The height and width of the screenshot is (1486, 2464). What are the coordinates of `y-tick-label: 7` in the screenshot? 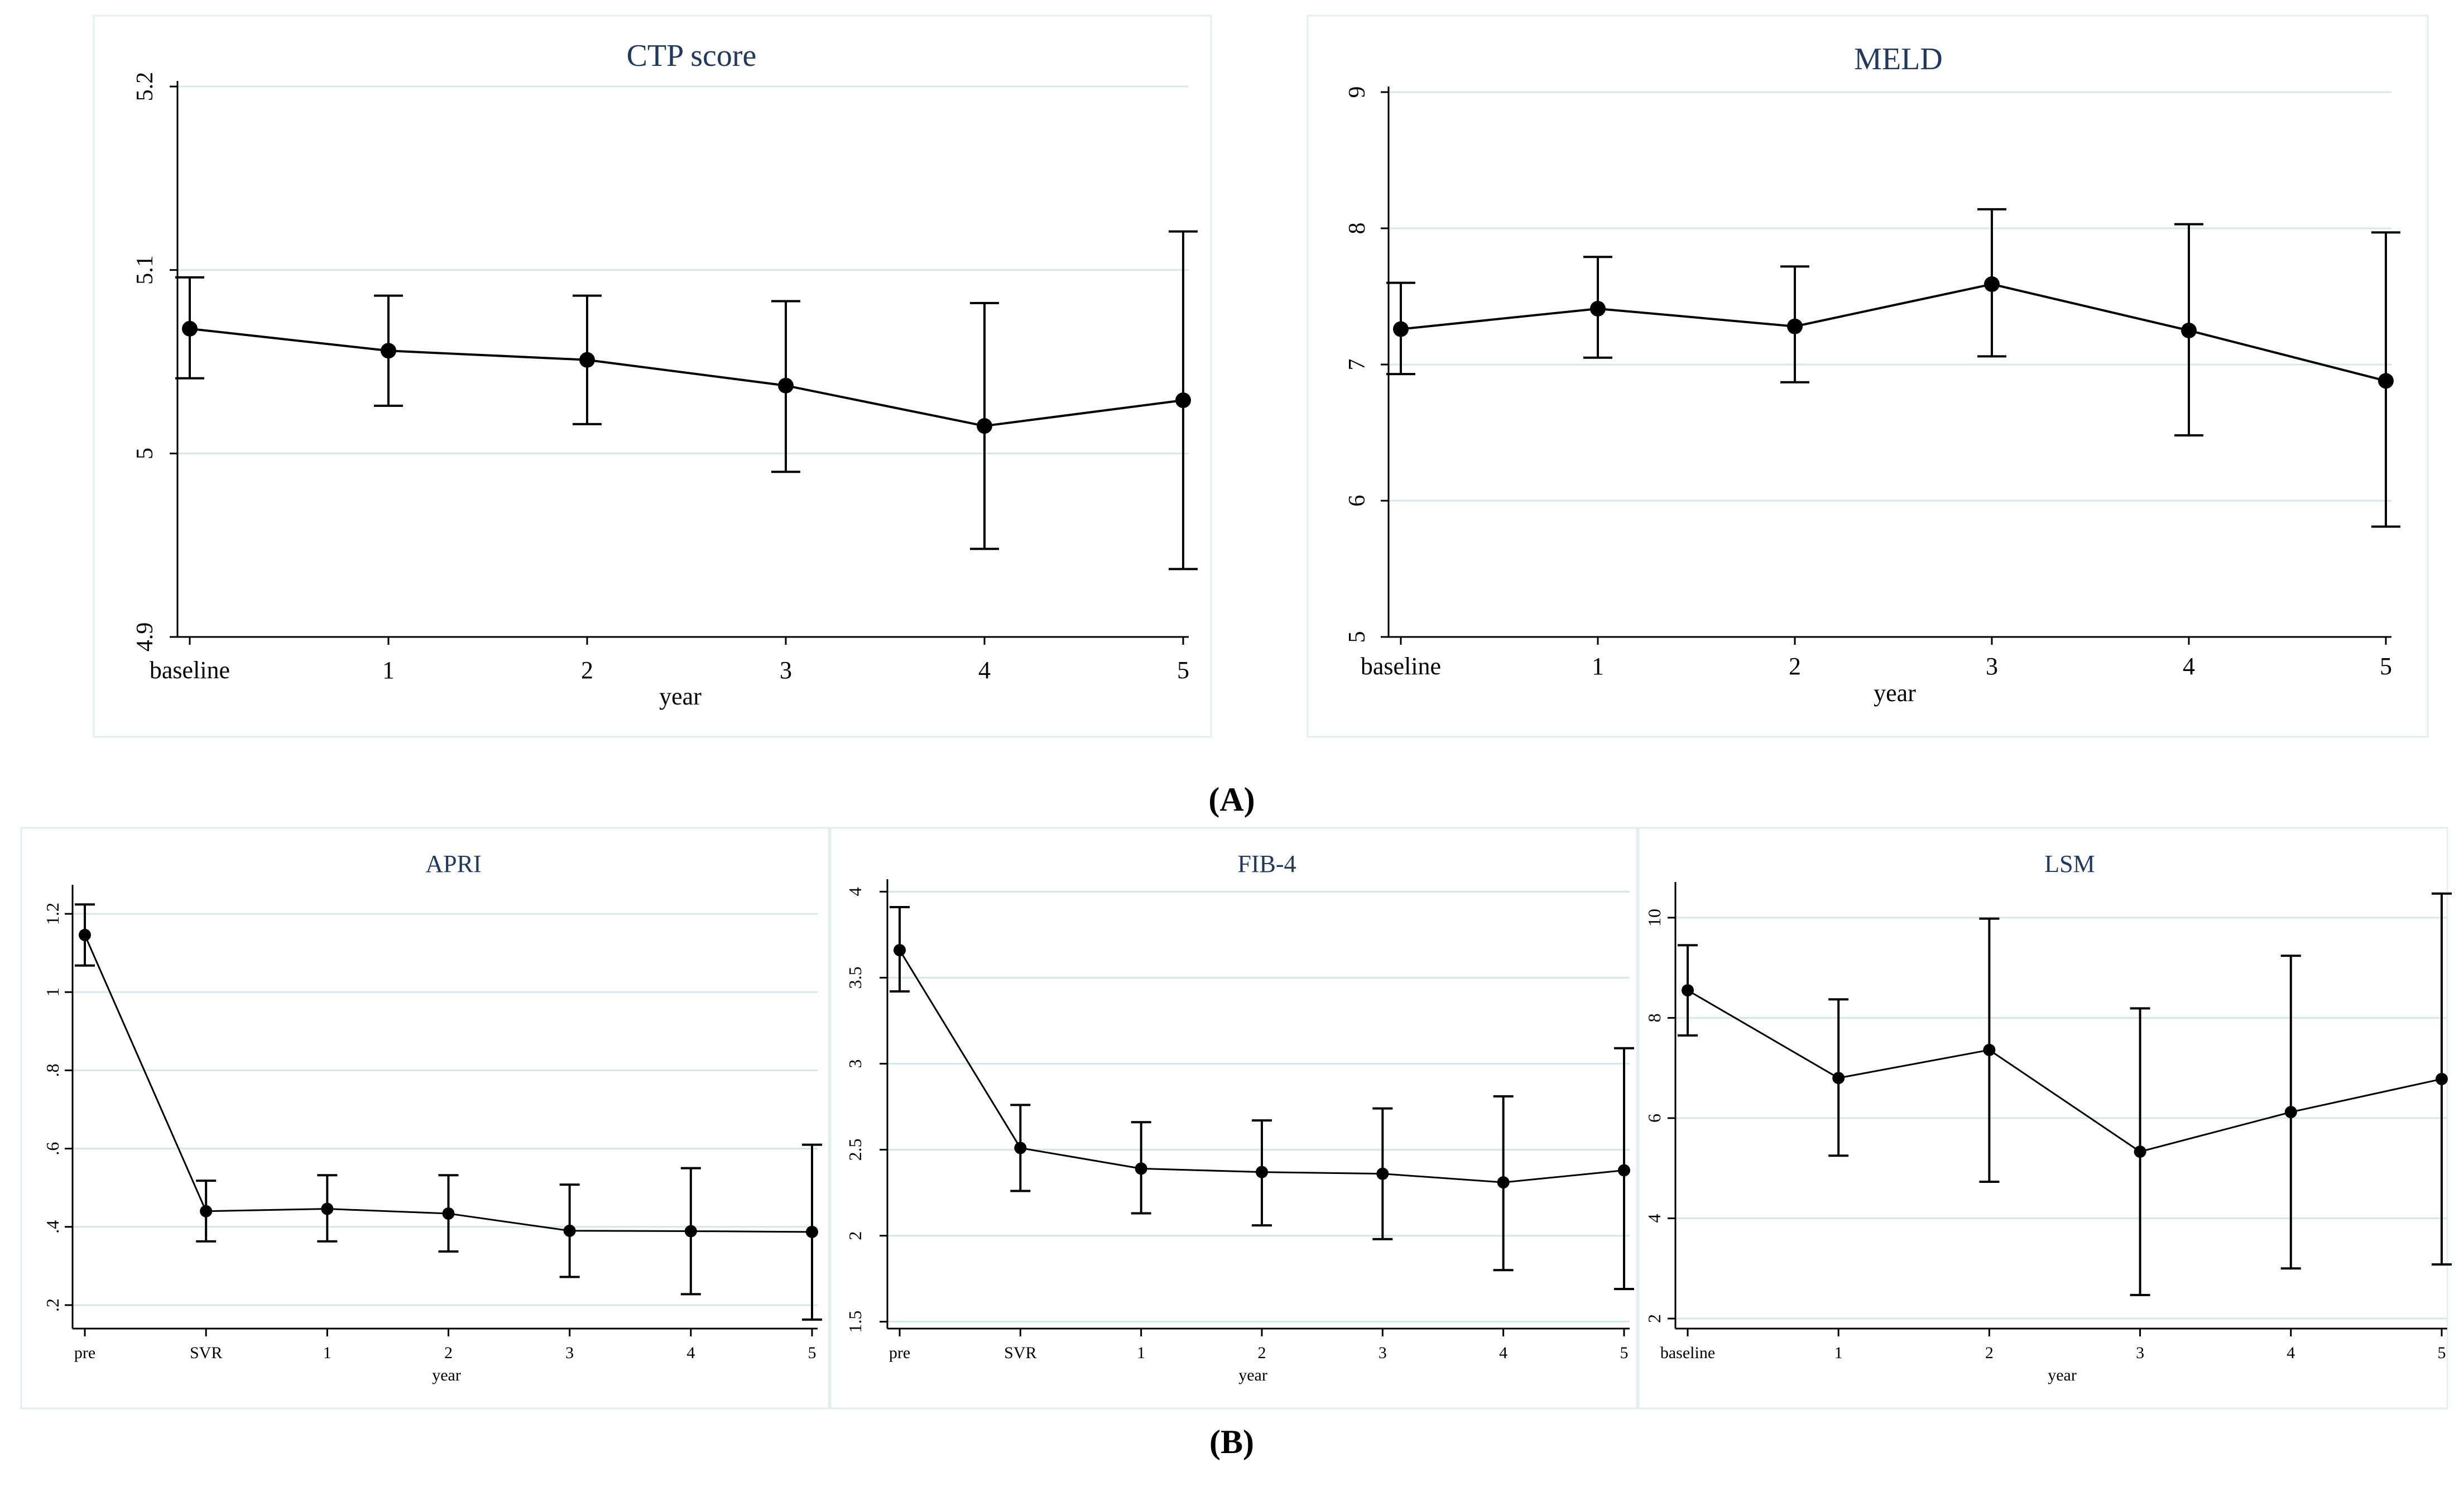 It's located at (1357, 365).